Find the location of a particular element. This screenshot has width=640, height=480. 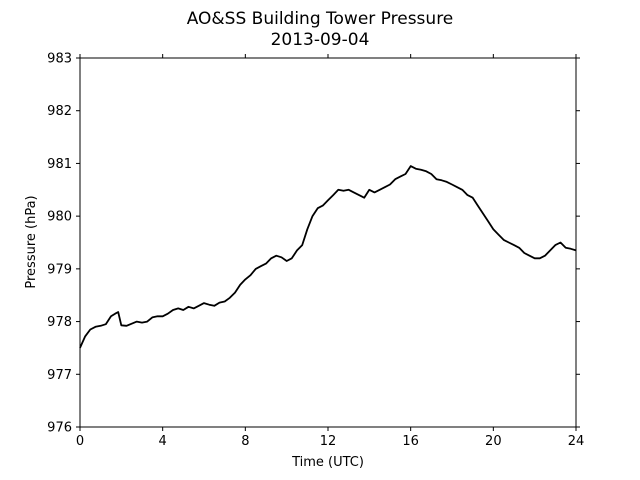

x-tick-label: 24 is located at coordinates (576, 441).